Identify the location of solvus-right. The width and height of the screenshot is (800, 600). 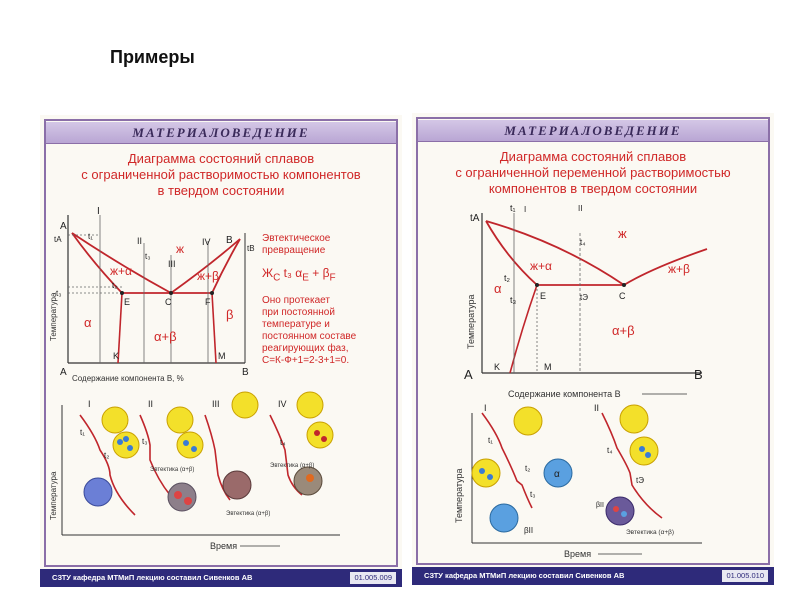
(214, 328).